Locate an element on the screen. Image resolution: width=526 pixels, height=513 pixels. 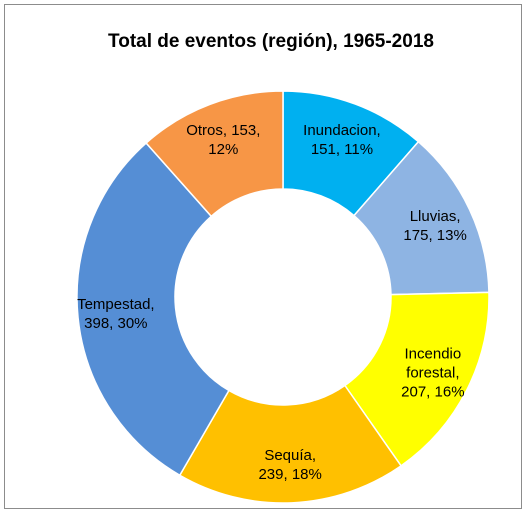
data-label: Sequía, 239, 18% is located at coordinates (290, 464).